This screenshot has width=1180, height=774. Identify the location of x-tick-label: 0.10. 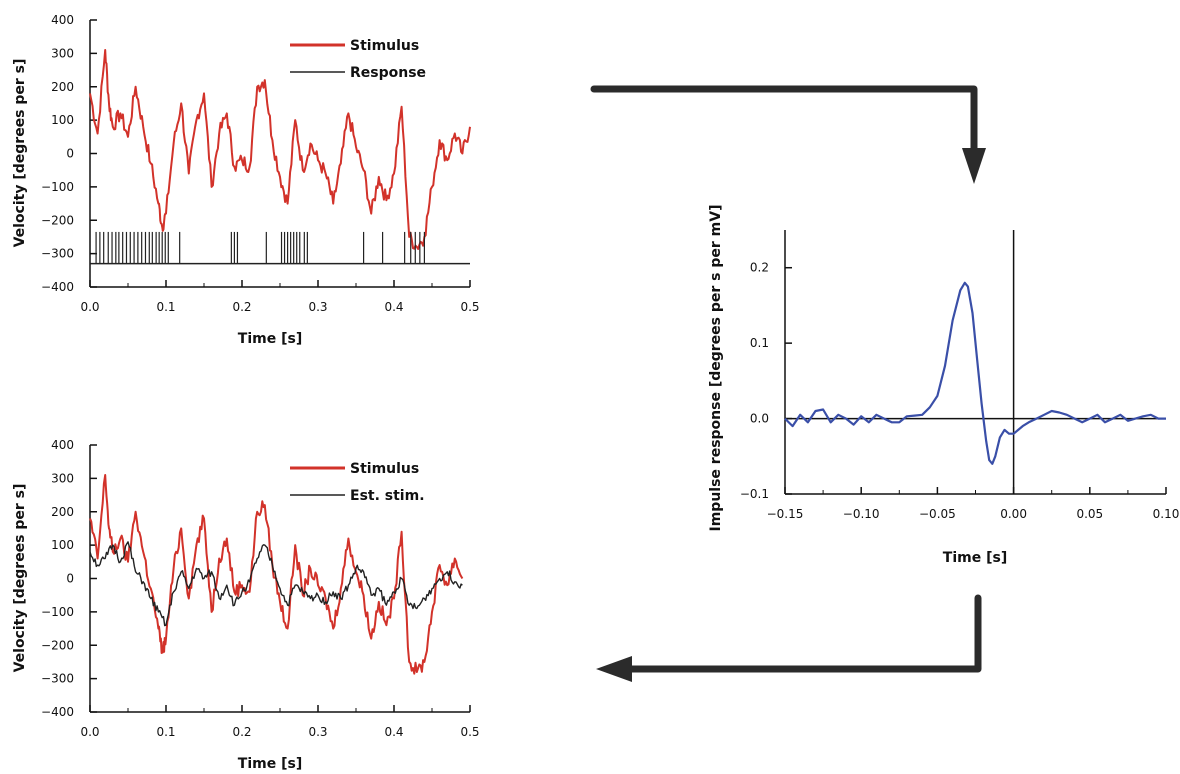
(1166, 514).